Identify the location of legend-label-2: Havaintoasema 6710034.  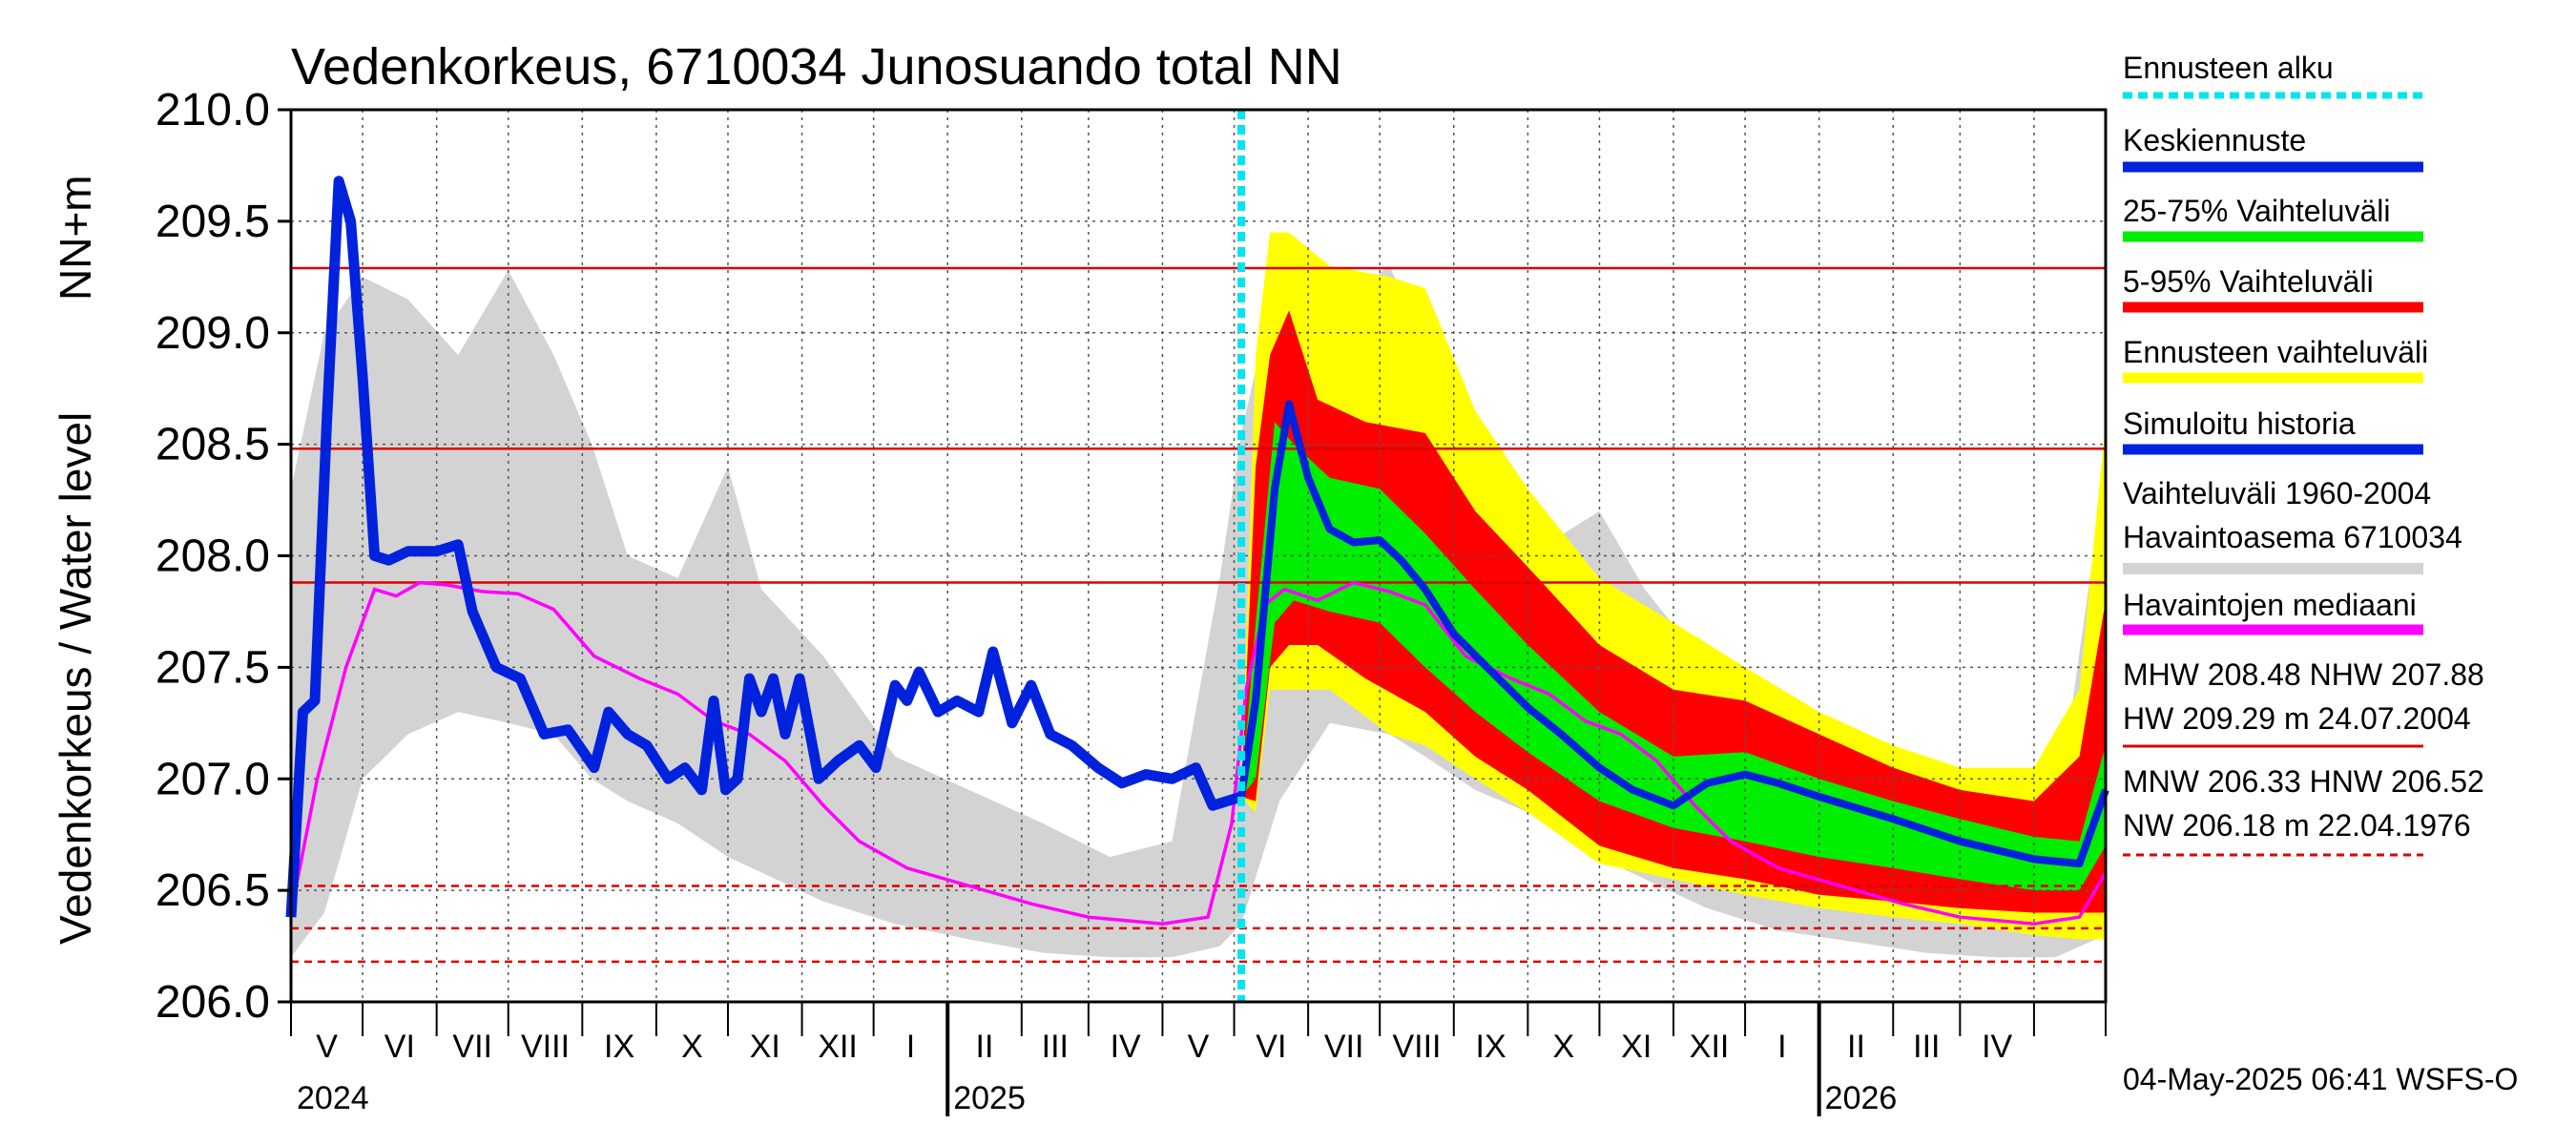
(2292, 537).